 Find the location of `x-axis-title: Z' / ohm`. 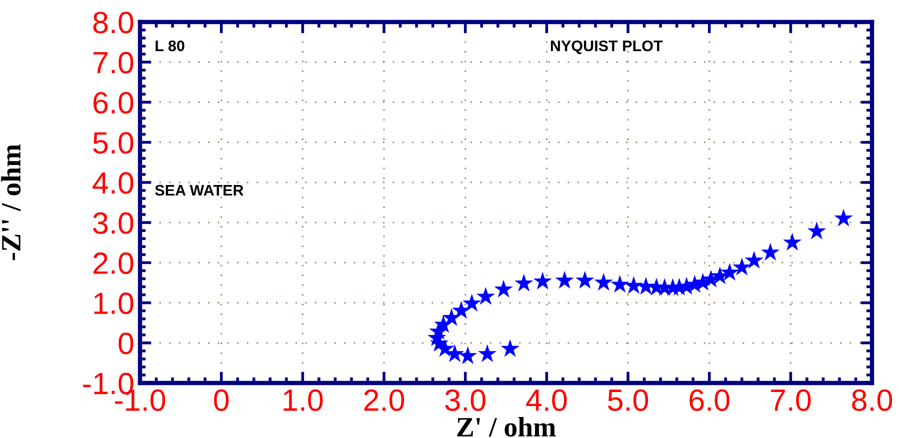

x-axis-title: Z' / ohm is located at coordinates (506, 427).